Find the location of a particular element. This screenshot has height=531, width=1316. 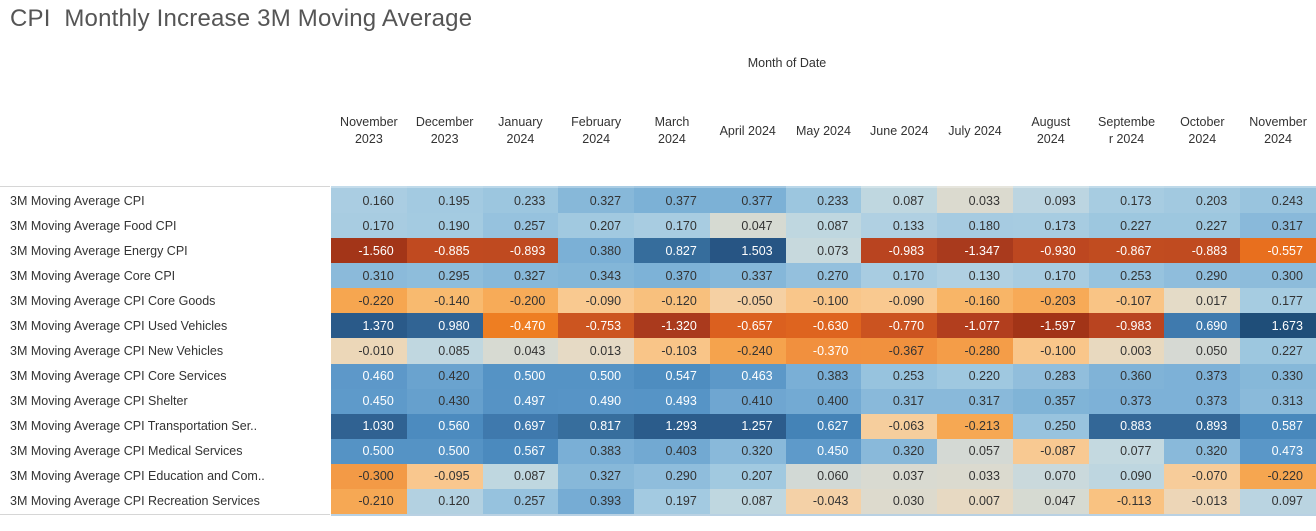

heatmap-cell: 0.690 is located at coordinates (1202, 326).